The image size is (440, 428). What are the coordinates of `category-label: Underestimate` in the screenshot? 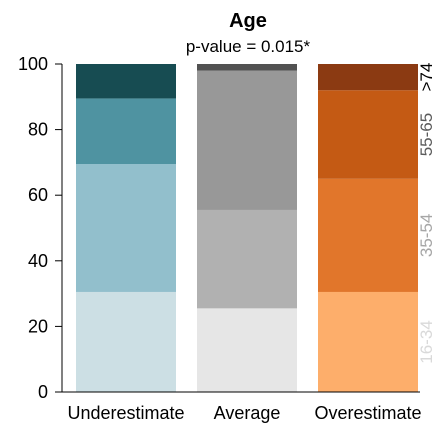 It's located at (125, 413).